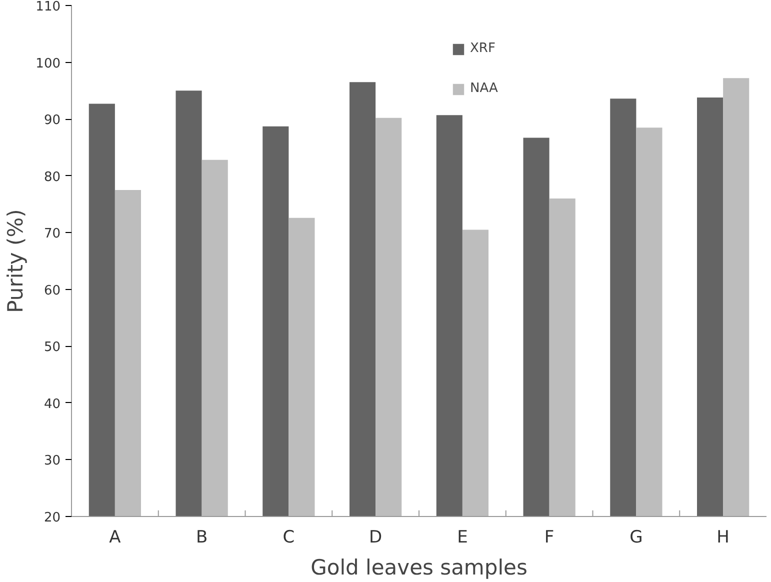 The width and height of the screenshot is (771, 582). What do you see at coordinates (52, 518) in the screenshot?
I see `y-tick-label: 20` at bounding box center [52, 518].